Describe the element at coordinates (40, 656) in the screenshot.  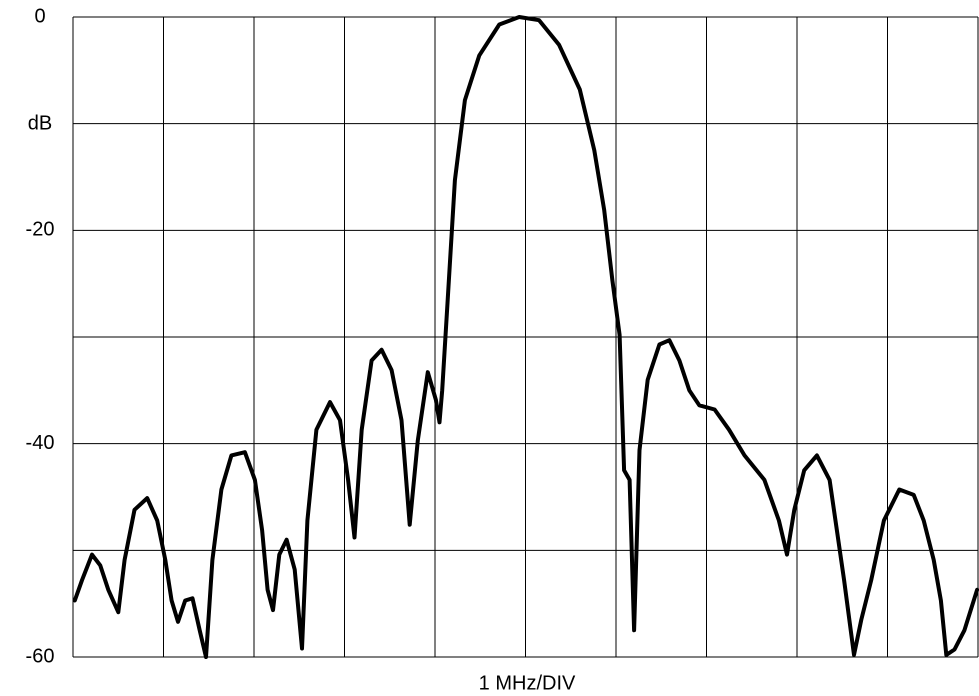
I see `y-tick-label: -60` at that location.